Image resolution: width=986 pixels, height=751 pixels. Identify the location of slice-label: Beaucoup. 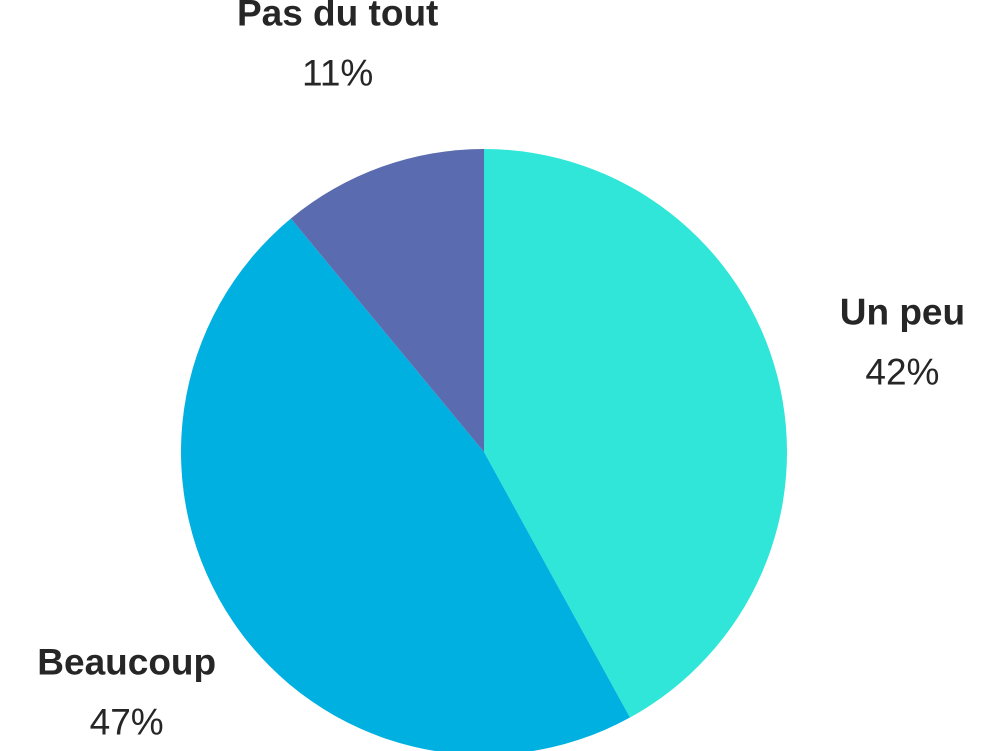
(126, 662).